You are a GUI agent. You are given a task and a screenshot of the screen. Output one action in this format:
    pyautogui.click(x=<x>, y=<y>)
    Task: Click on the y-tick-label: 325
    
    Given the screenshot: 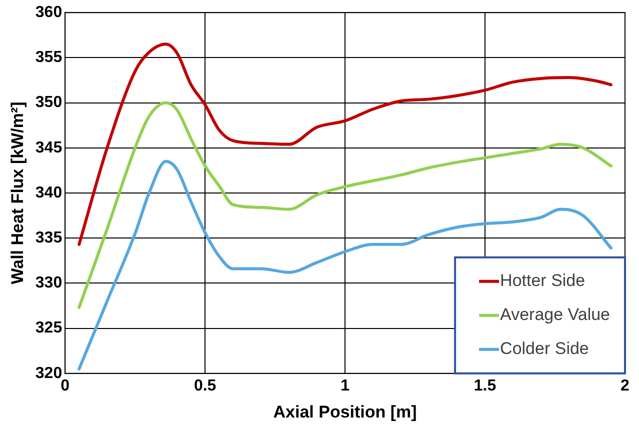 What is the action you would take?
    pyautogui.click(x=48, y=328)
    